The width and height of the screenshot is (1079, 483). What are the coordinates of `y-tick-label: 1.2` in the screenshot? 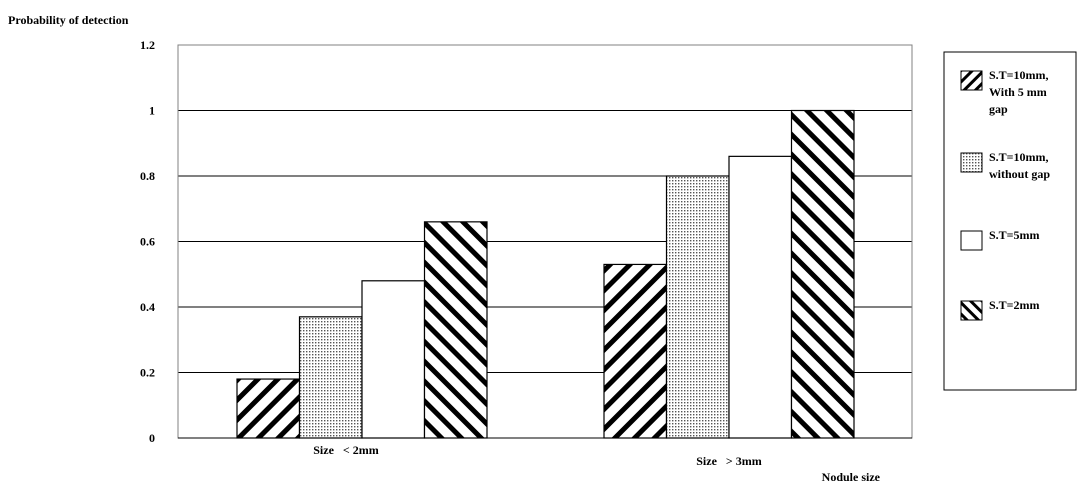 It's located at (147, 45).